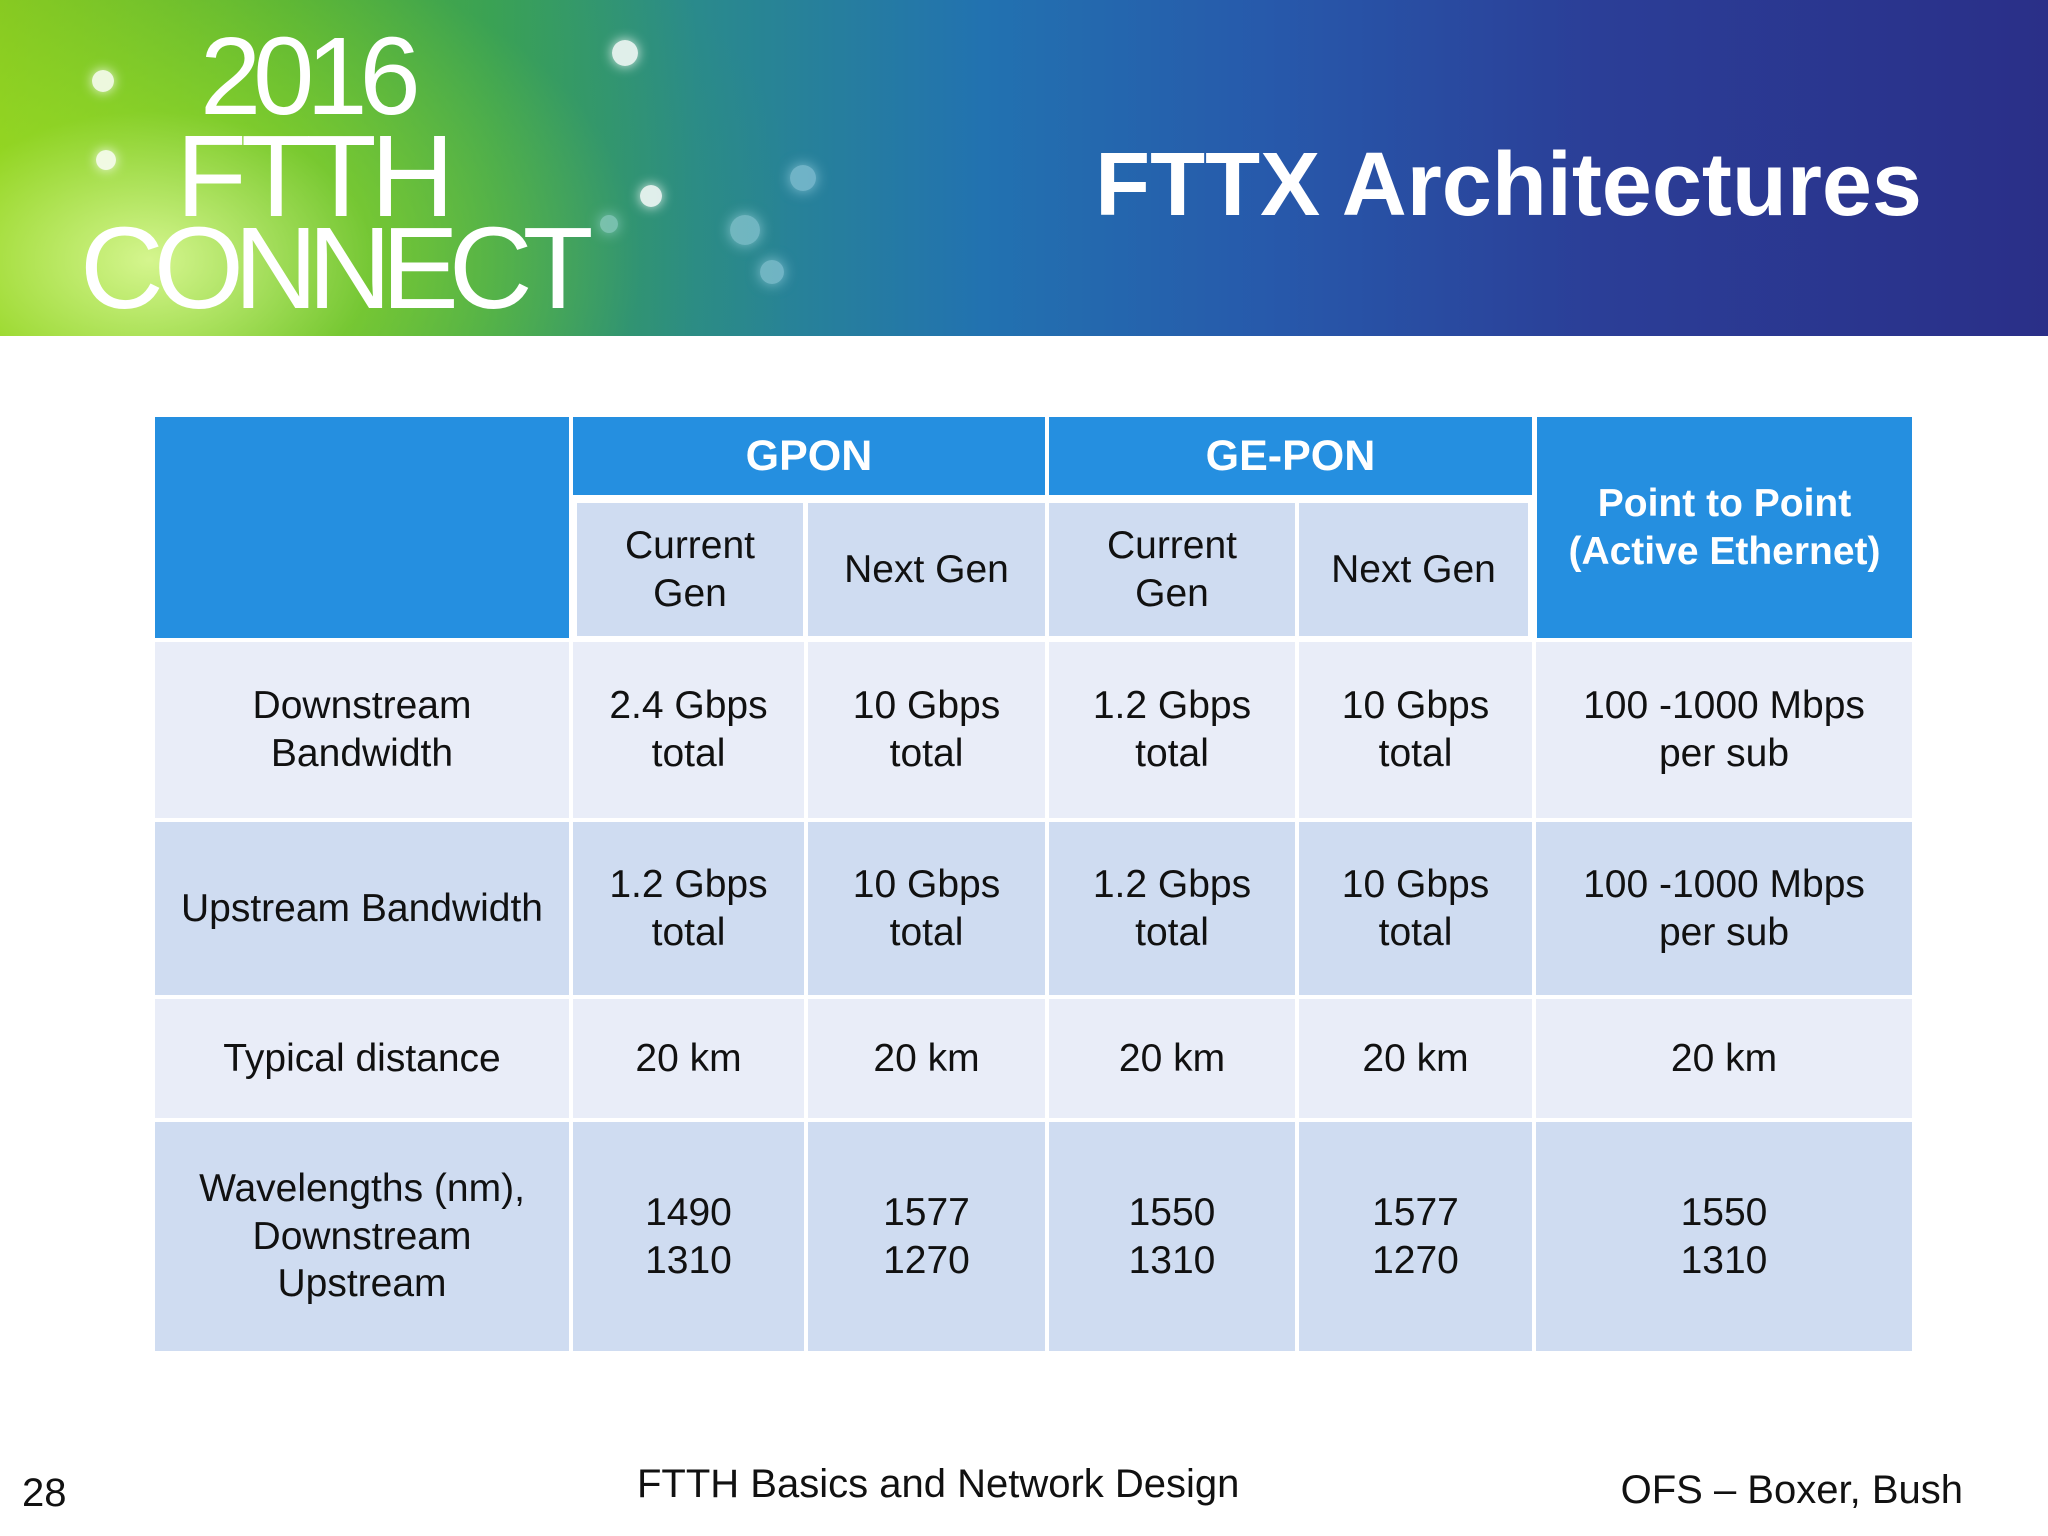 The height and width of the screenshot is (1536, 2048). I want to click on subheader-gepon-next: Next Gen, so click(1413, 569).